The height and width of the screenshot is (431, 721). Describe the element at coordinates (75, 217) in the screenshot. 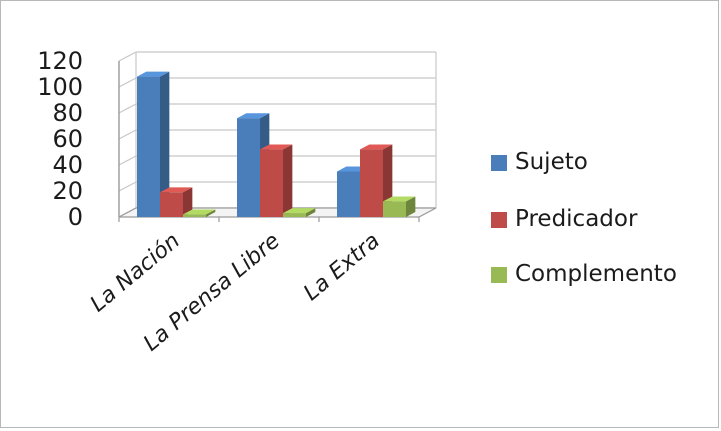

I see `y-tick-label: 0` at that location.